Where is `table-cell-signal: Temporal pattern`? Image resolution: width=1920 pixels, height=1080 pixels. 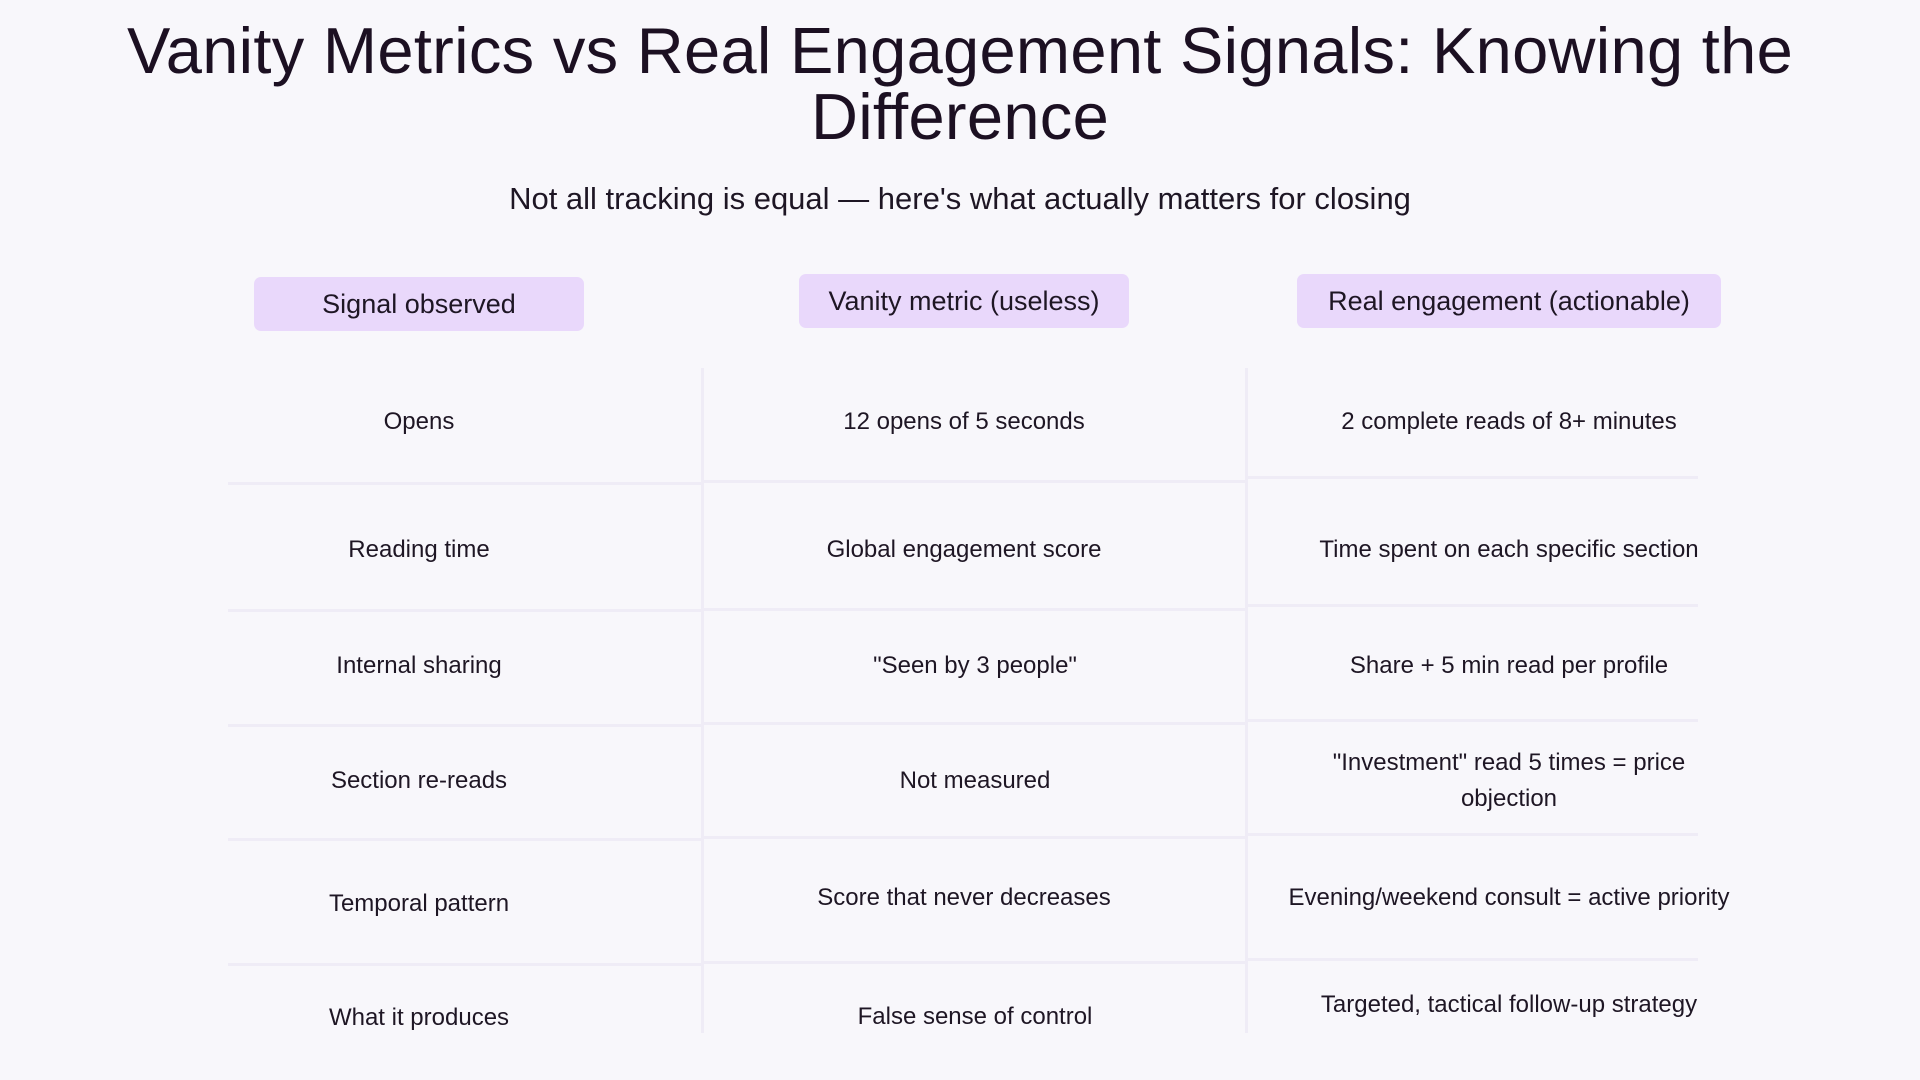 table-cell-signal: Temporal pattern is located at coordinates (419, 903).